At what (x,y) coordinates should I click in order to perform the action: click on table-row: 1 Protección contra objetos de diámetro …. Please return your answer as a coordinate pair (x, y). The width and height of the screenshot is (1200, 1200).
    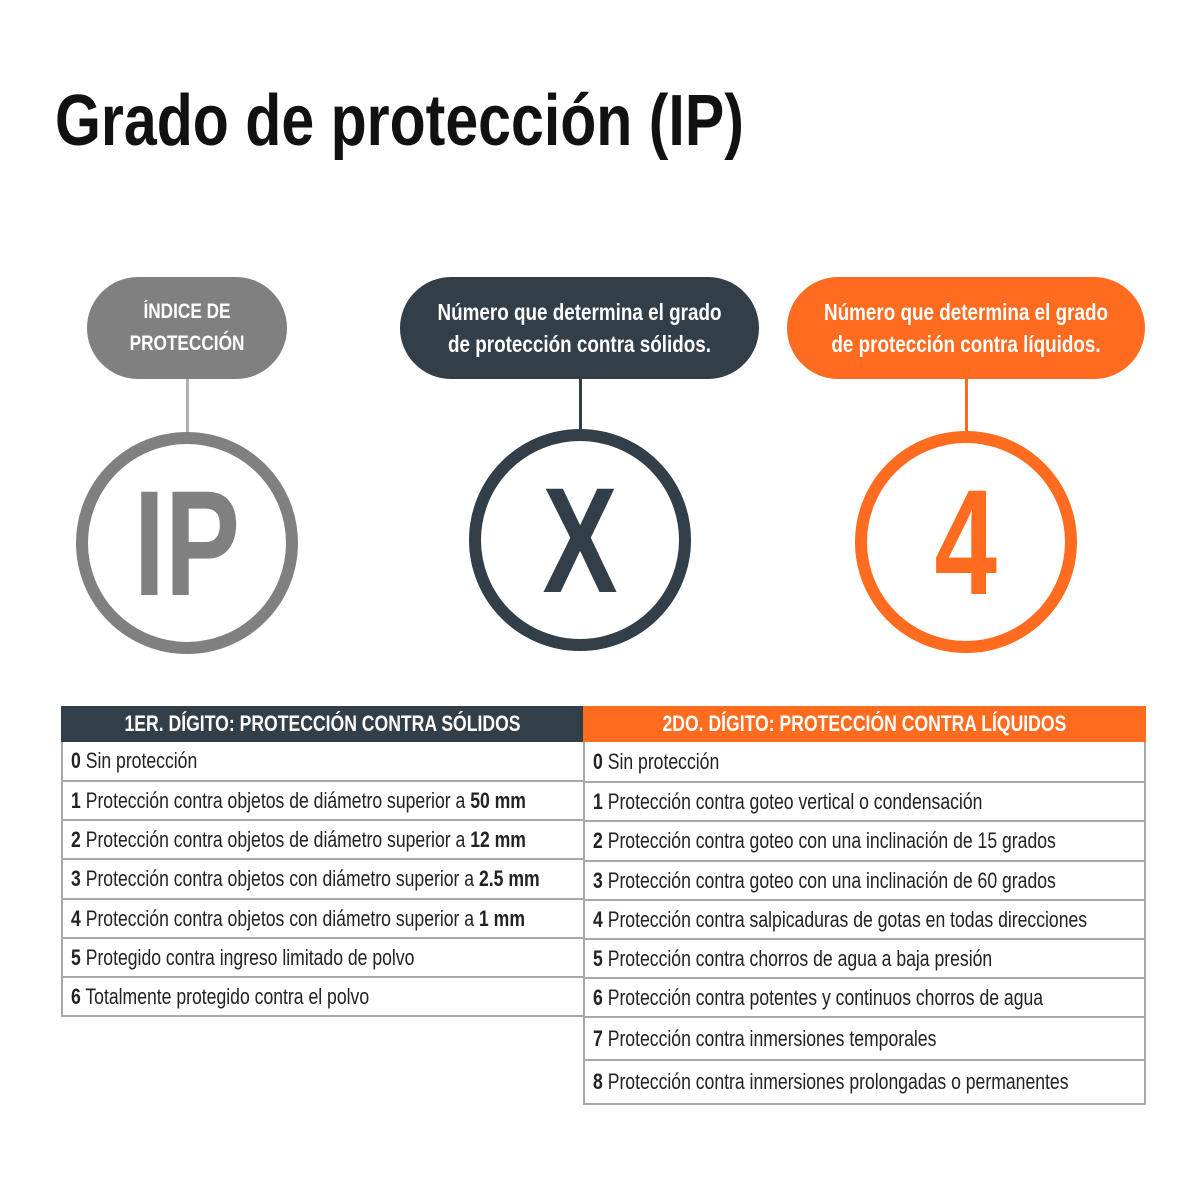
    Looking at the image, I should click on (323, 801).